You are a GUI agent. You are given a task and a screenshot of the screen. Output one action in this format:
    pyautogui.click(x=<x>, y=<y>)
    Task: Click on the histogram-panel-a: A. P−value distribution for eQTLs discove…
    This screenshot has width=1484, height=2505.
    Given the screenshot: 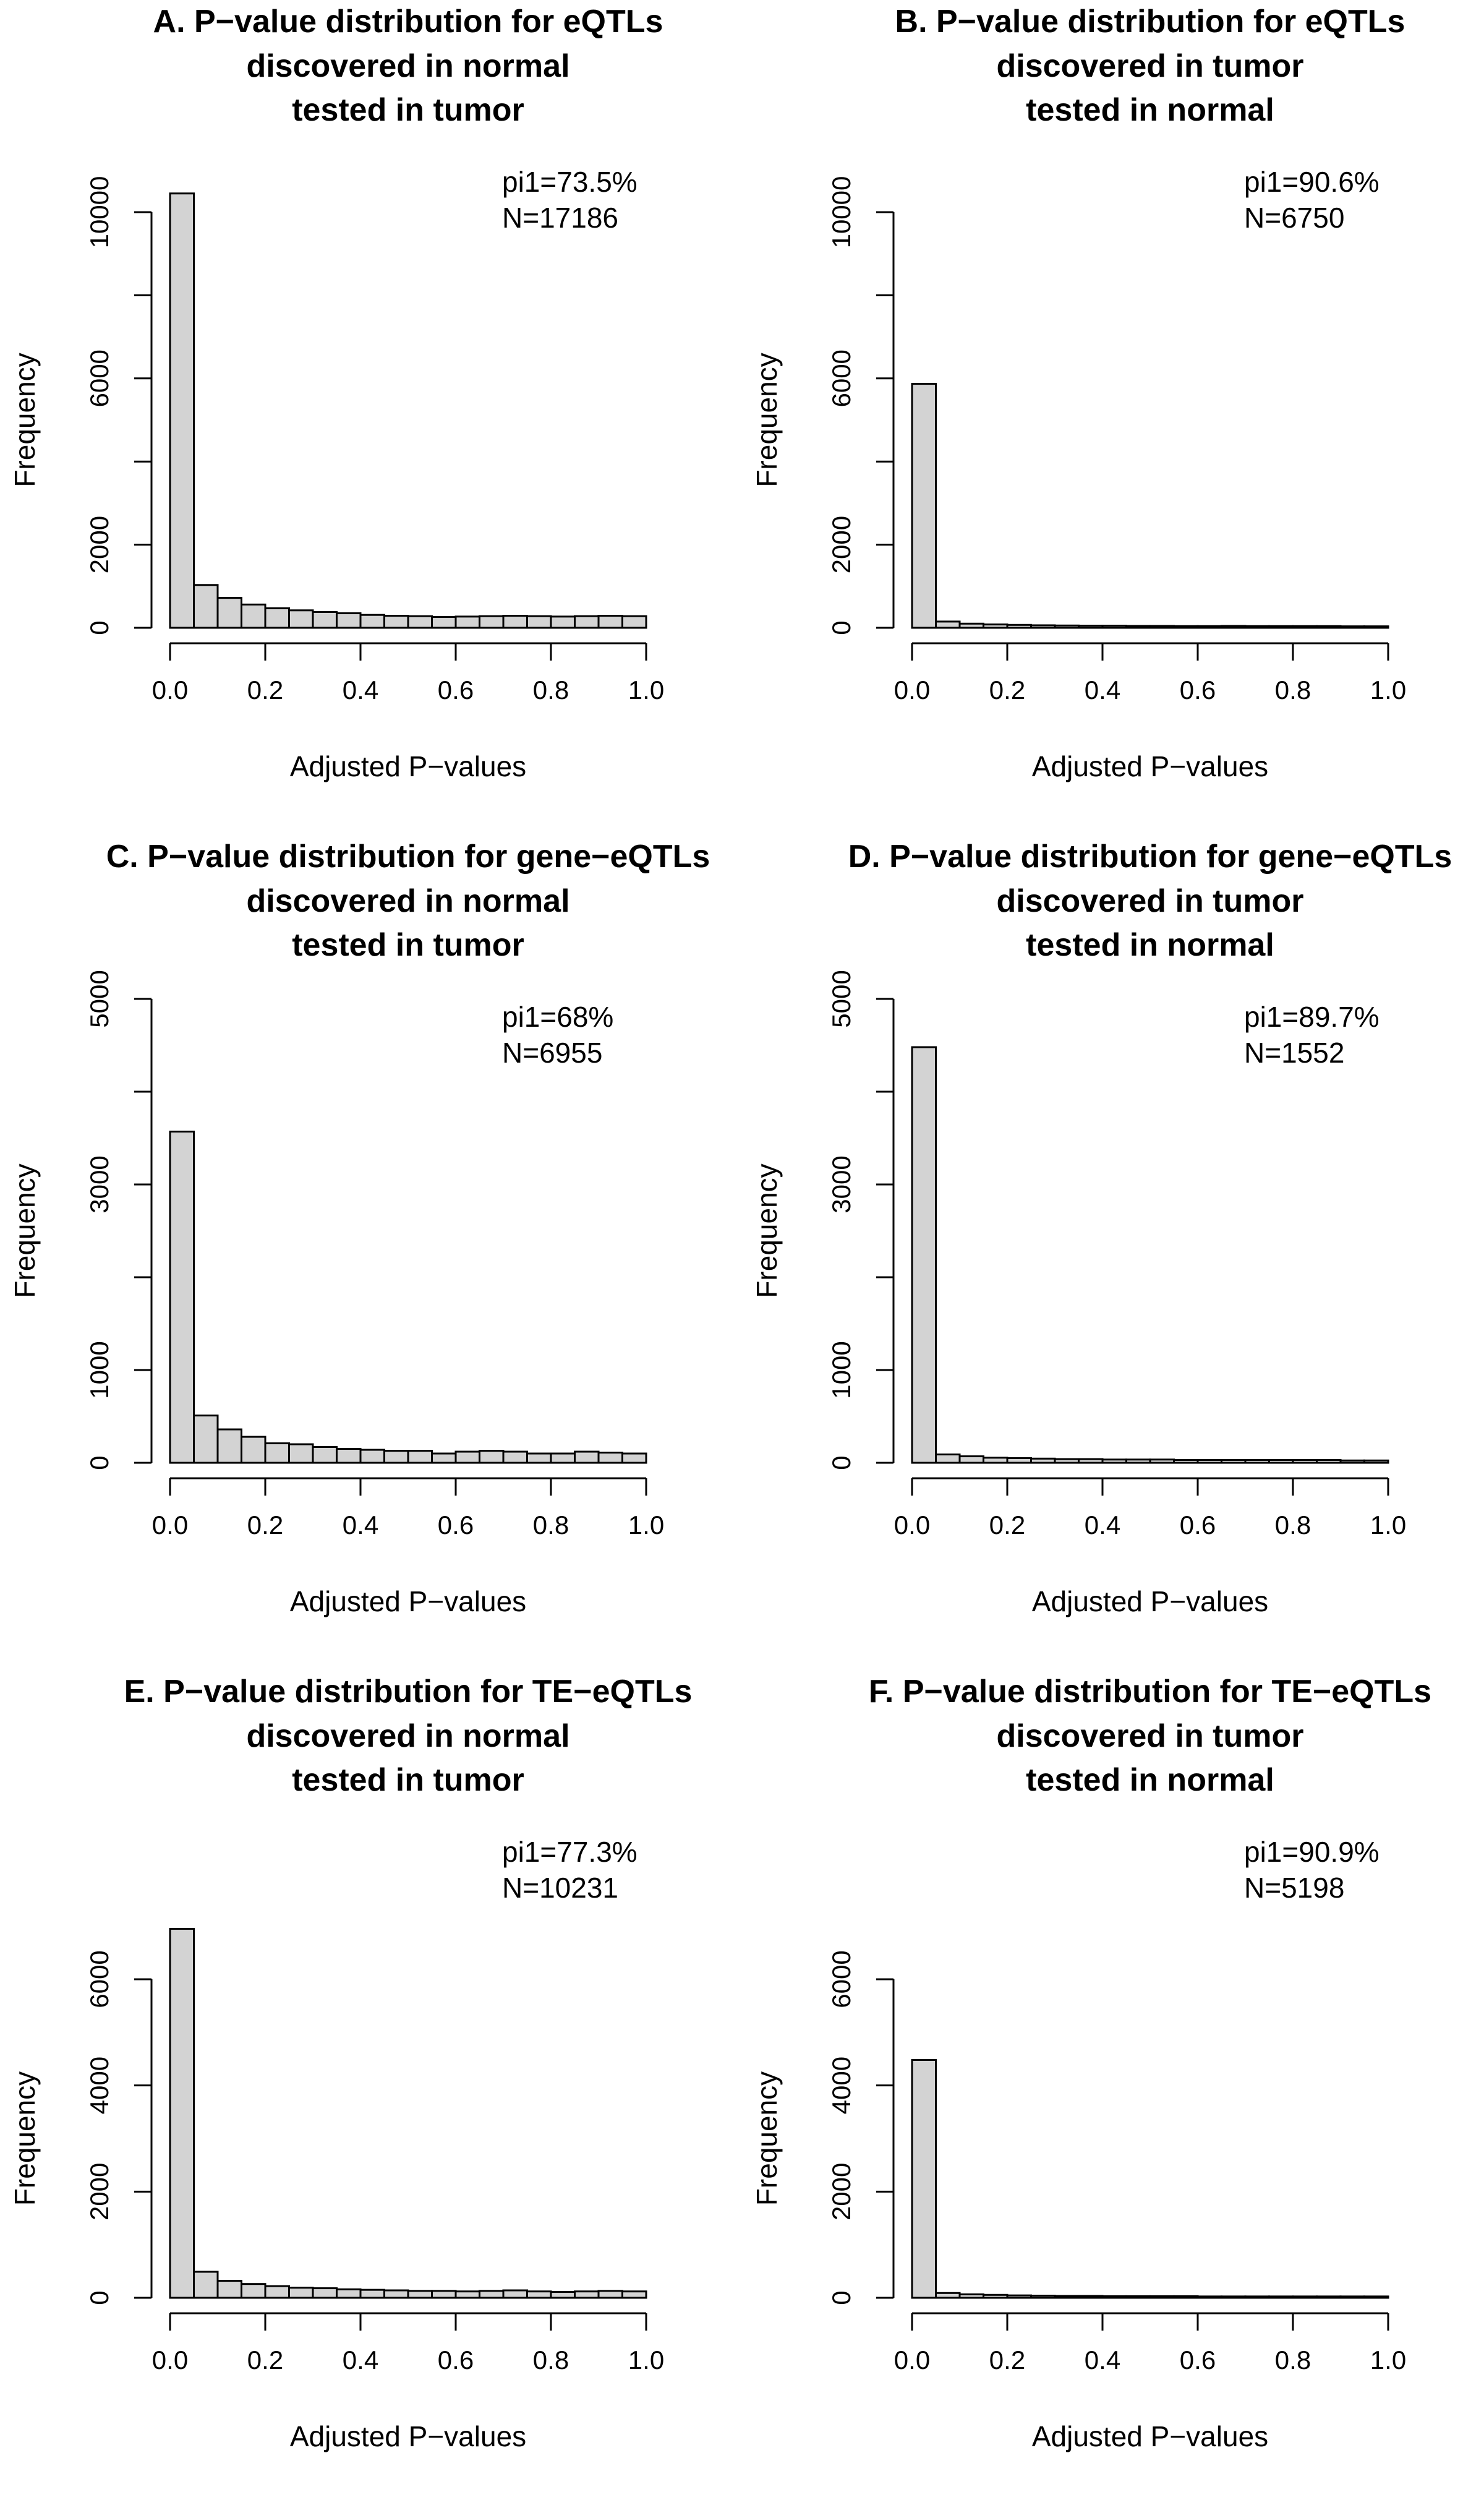 What is the action you would take?
    pyautogui.click(x=336, y=393)
    